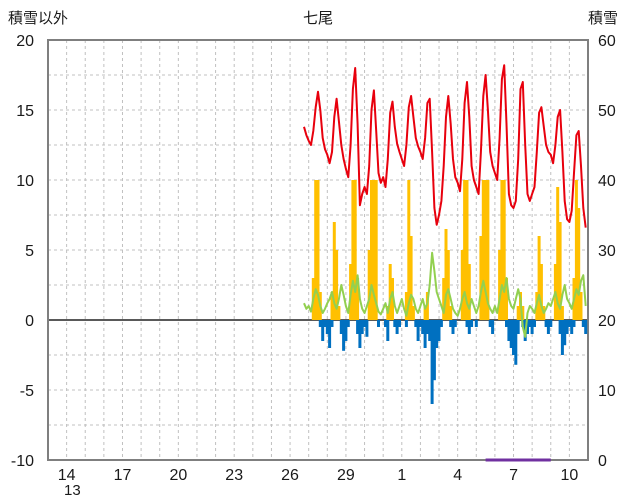 This screenshot has height=501, width=636. What do you see at coordinates (318, 18) in the screenshot?
I see `station-title: 七尾` at bounding box center [318, 18].